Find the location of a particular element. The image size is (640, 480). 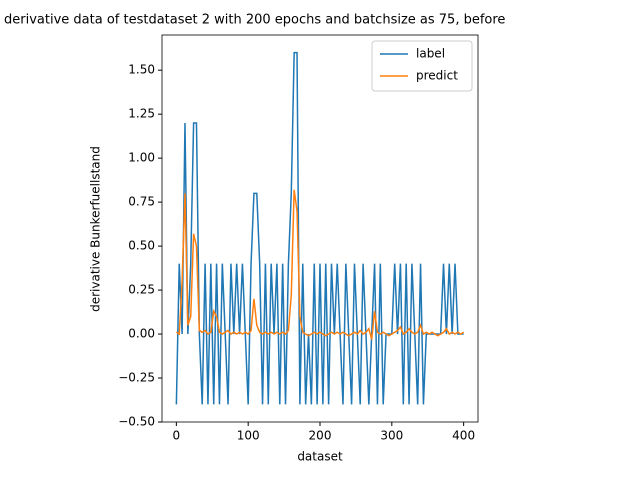

y-axis-label: derivative Bunkerfuellstand is located at coordinates (96, 229).